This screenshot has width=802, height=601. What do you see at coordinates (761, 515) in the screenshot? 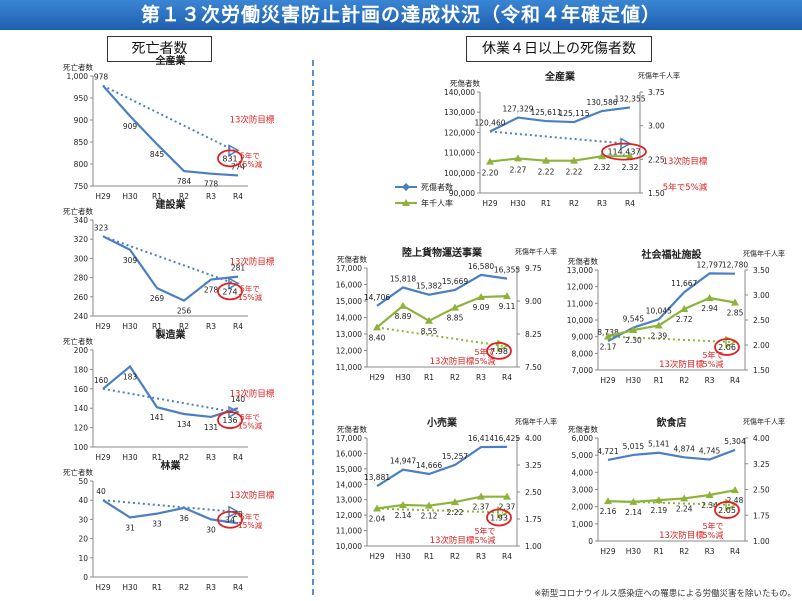
I see `y2-tick-label: 1.75` at bounding box center [761, 515].